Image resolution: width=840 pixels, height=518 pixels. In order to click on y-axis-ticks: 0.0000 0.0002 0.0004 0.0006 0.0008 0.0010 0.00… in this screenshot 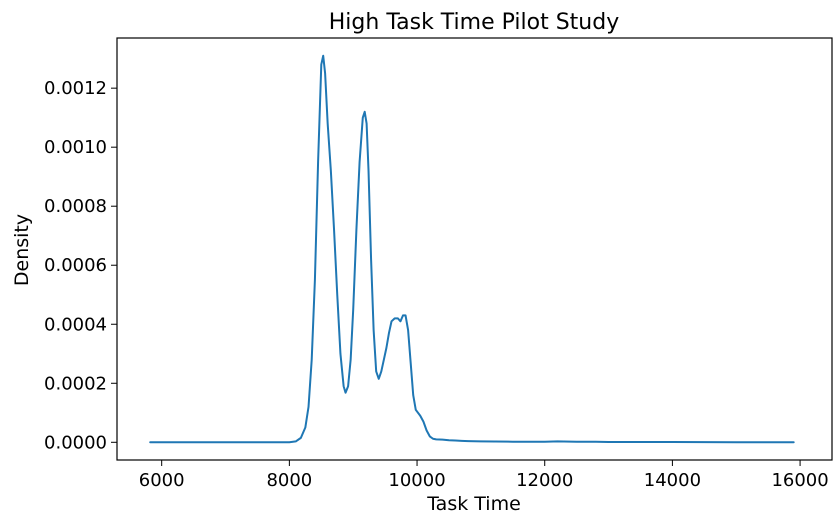, I will do `click(80, 265)`.